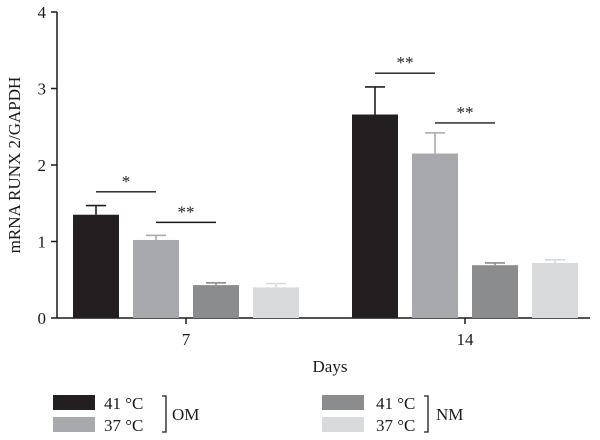  What do you see at coordinates (449, 414) in the screenshot?
I see `legend-group-label: NM` at bounding box center [449, 414].